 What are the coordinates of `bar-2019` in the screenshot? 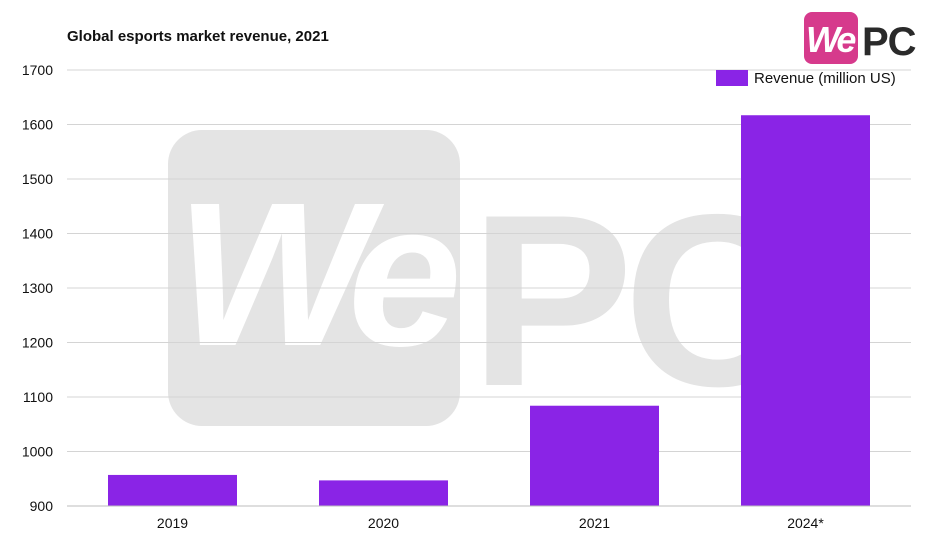 It's located at (172, 490).